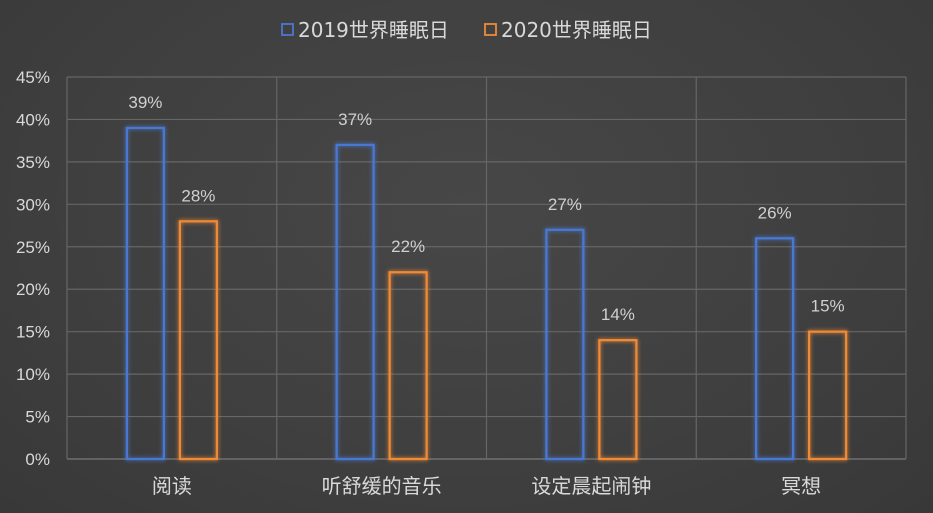  What do you see at coordinates (565, 204) in the screenshot?
I see `data-label: 27%` at bounding box center [565, 204].